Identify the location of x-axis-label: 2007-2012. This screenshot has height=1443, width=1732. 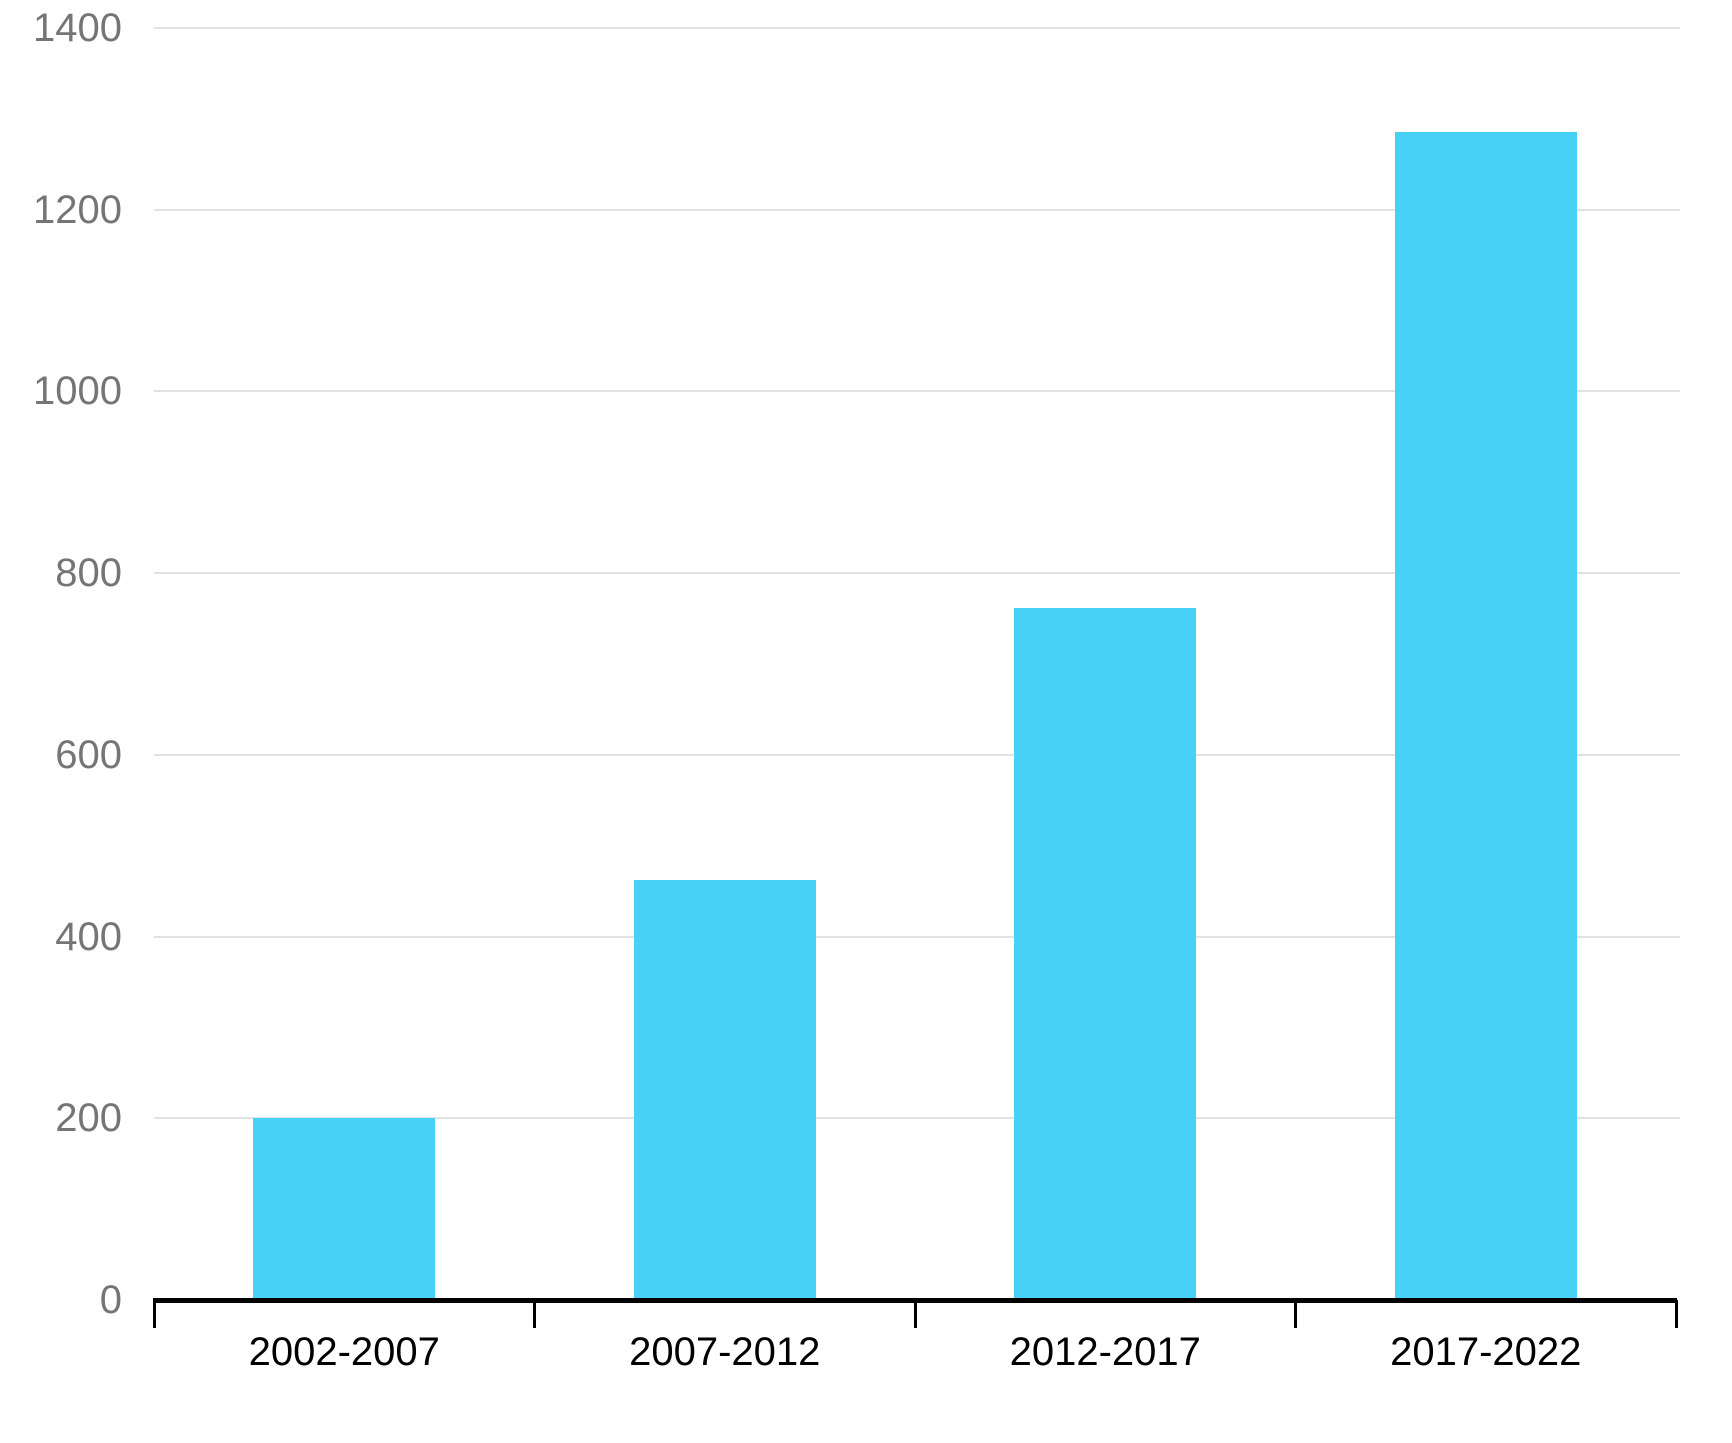
(725, 1352).